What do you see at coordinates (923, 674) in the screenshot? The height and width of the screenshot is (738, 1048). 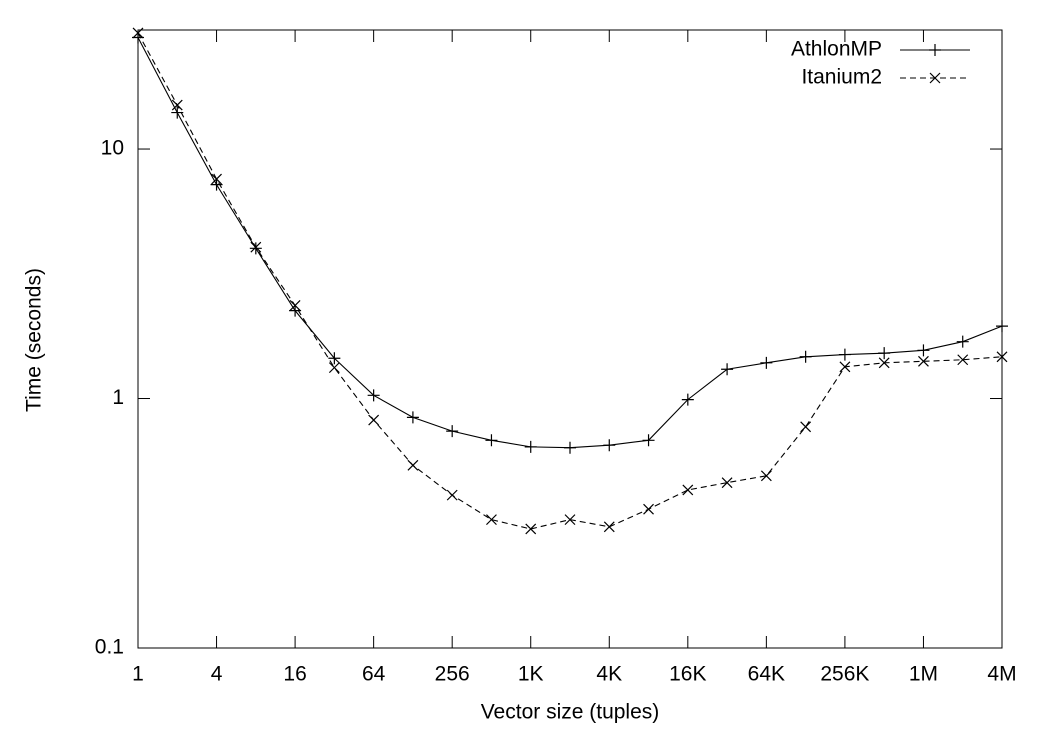 I see `x-tick-label: 1M` at bounding box center [923, 674].